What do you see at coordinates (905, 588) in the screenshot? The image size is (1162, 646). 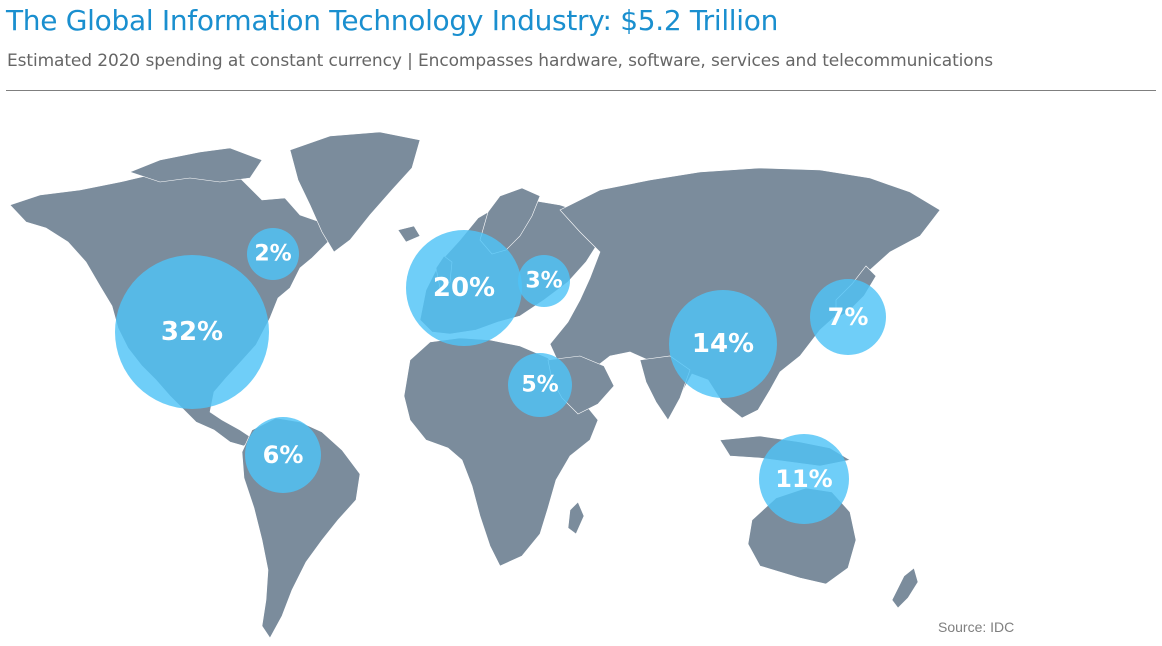 I see `landmass-new-zealand` at bounding box center [905, 588].